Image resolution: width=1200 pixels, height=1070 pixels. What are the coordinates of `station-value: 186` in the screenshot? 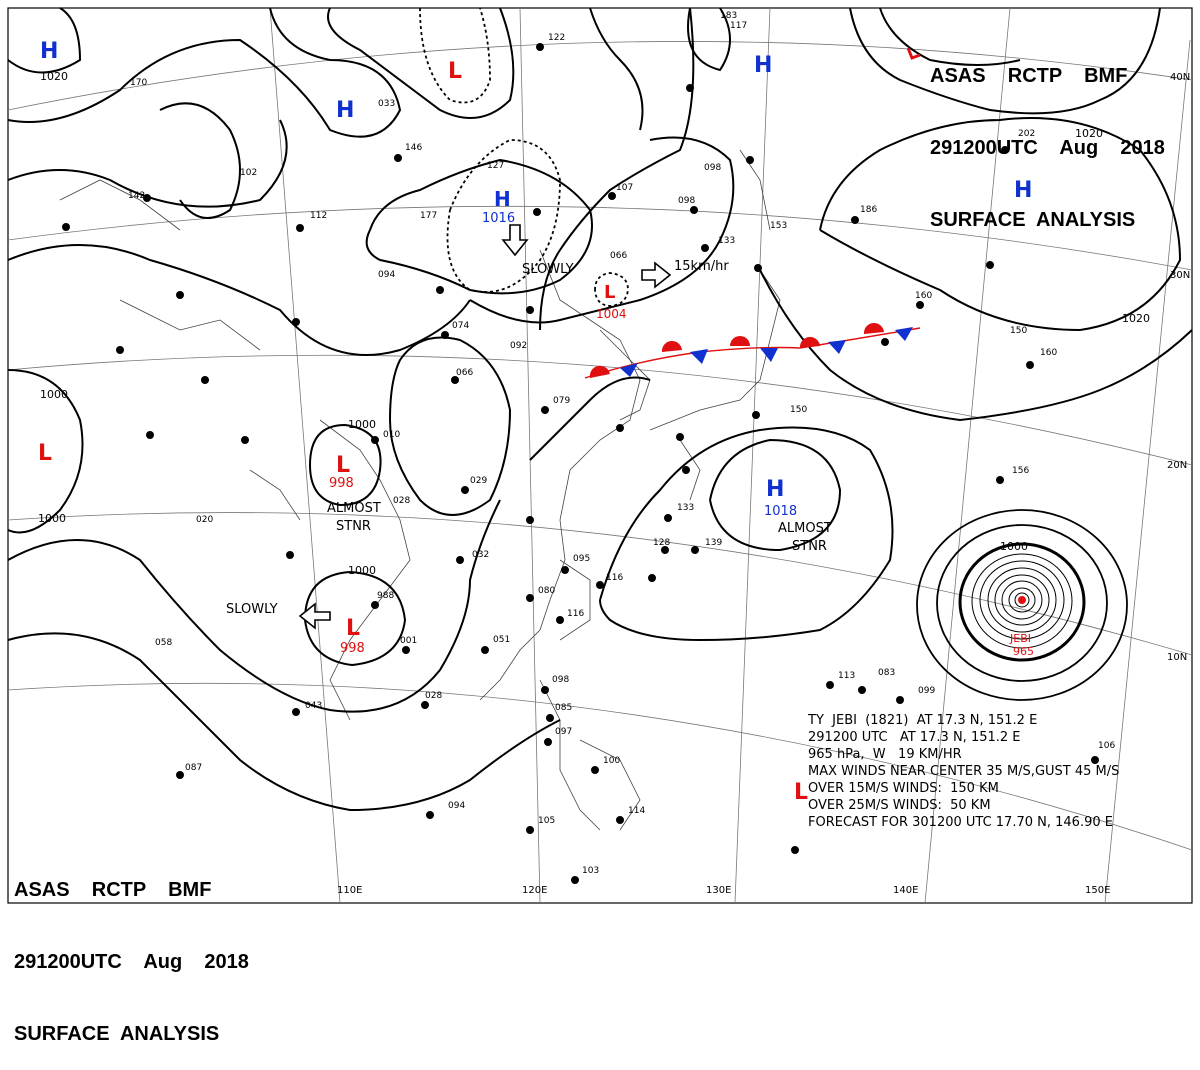 It's located at (868, 210).